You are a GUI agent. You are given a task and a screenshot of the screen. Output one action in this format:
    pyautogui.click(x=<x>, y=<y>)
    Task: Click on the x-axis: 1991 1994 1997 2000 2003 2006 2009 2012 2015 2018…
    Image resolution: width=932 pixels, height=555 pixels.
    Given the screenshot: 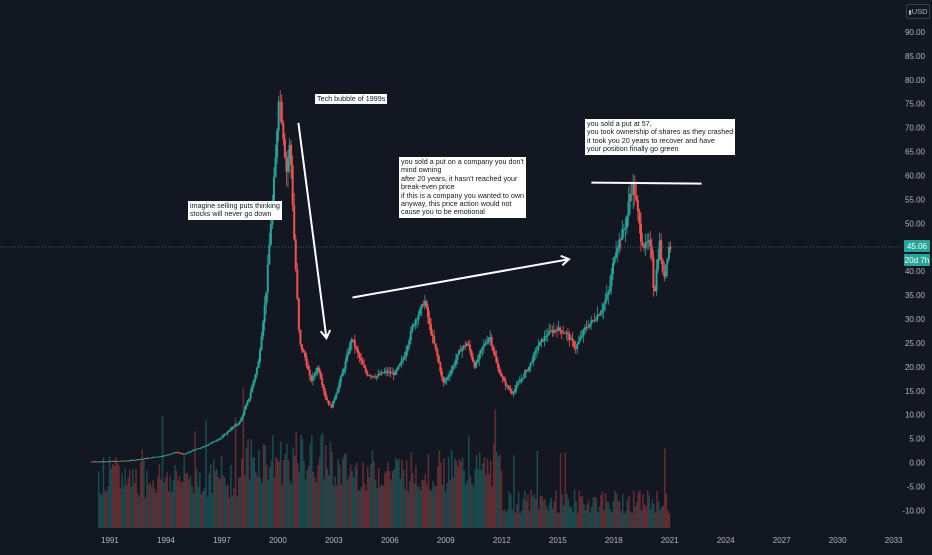 What is the action you would take?
    pyautogui.click(x=502, y=540)
    